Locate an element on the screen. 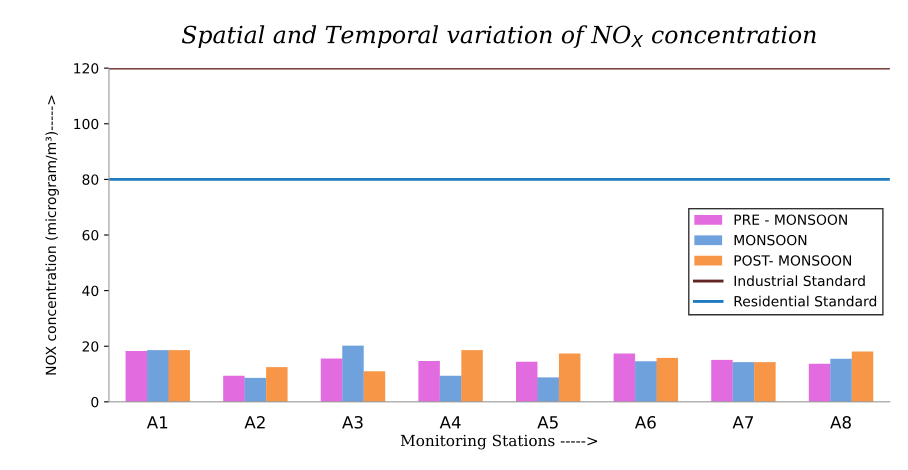  x-tick-label: A4 is located at coordinates (450, 422).